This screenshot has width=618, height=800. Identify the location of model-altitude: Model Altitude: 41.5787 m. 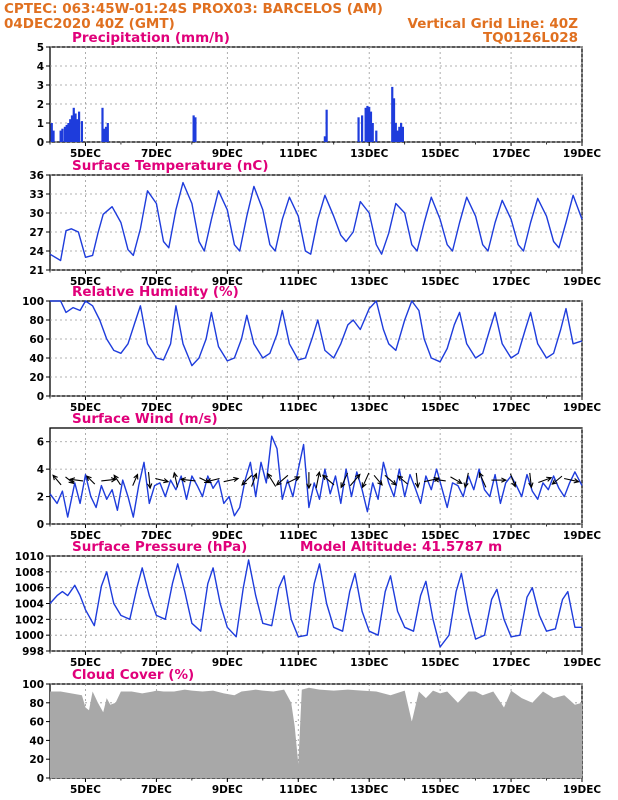
(401, 547).